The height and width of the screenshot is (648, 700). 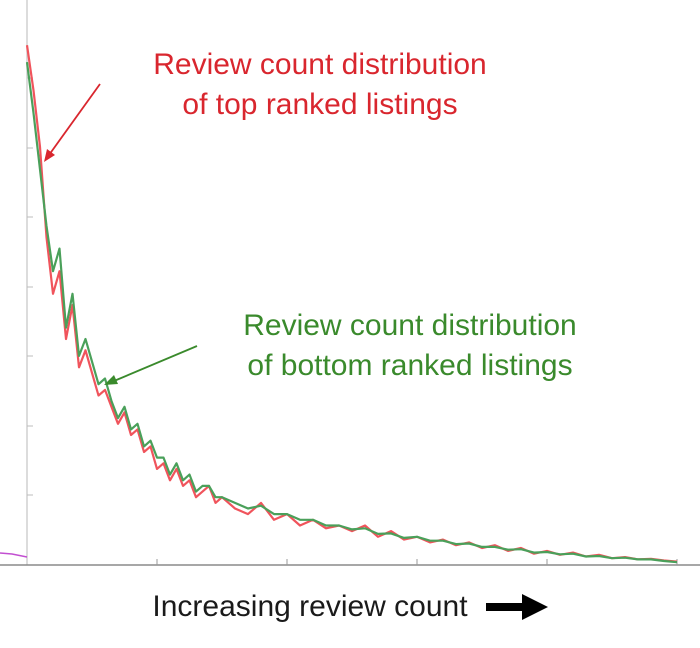 What do you see at coordinates (320, 64) in the screenshot?
I see `annotation-top-line1: Review count distribution` at bounding box center [320, 64].